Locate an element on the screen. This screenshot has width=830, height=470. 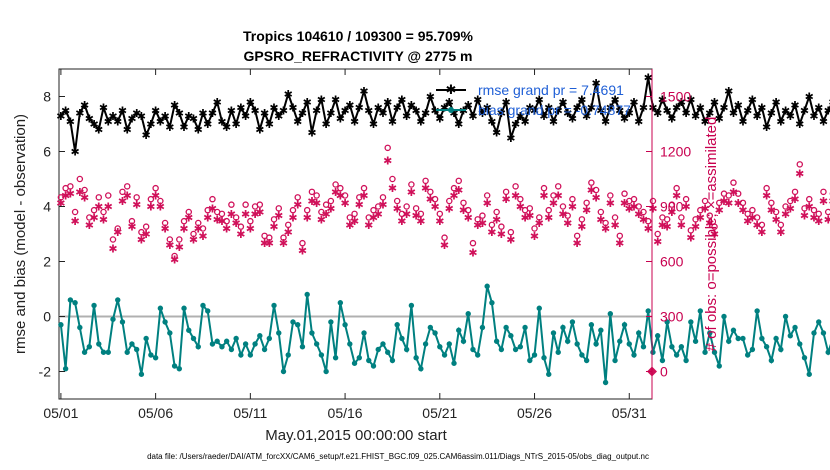
chart-title-line1: Tropics 104610 / 109300 = 95.709% is located at coordinates (358, 36).